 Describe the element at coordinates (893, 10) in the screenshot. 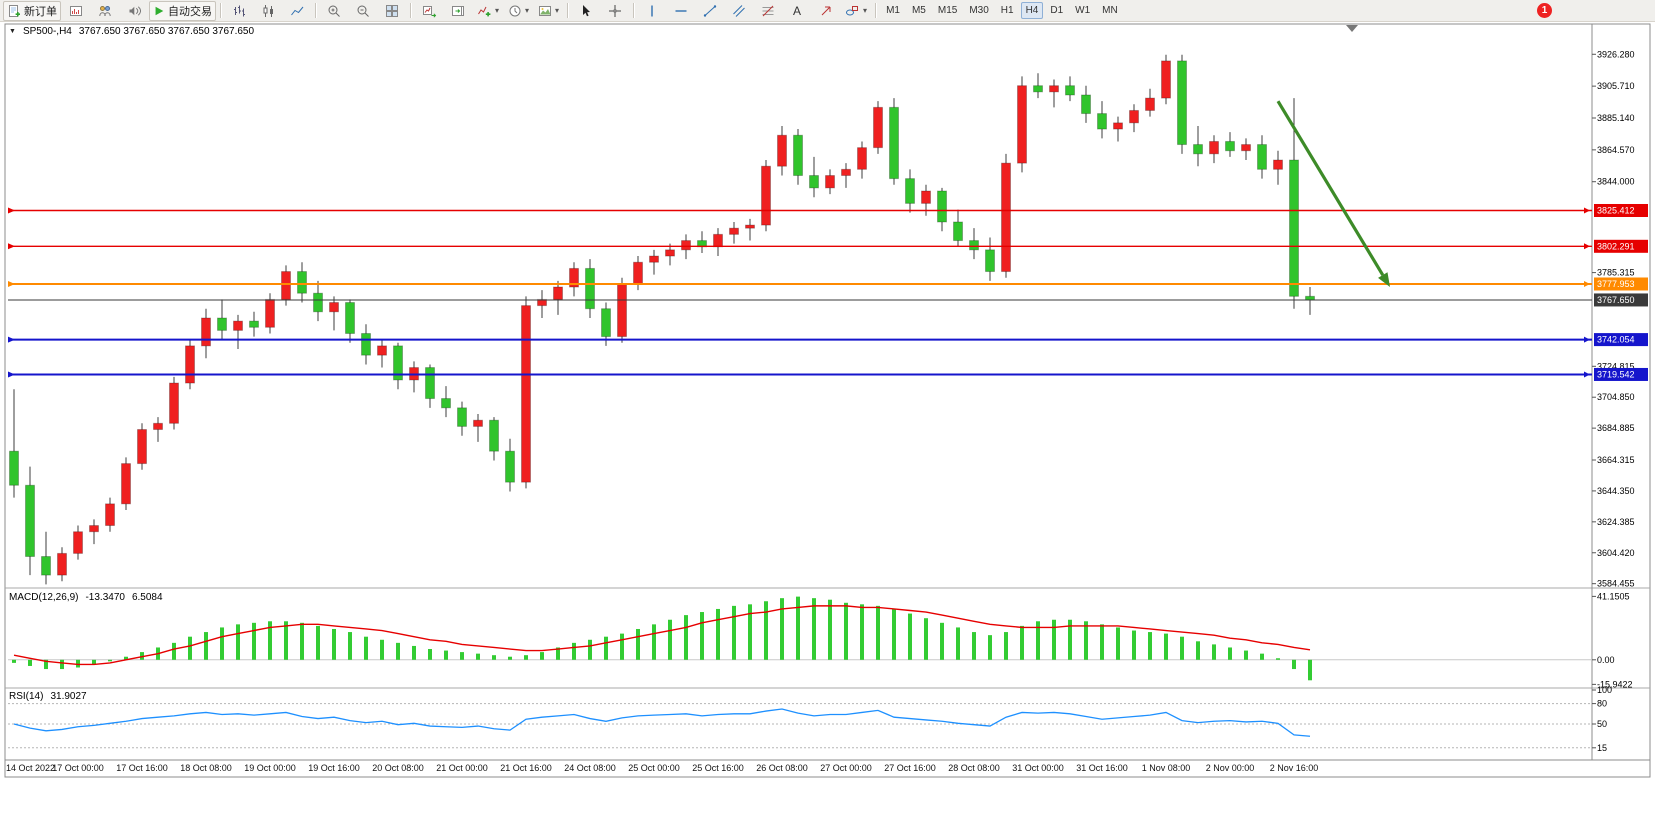

I see `timeframe-button-m1: M1` at that location.